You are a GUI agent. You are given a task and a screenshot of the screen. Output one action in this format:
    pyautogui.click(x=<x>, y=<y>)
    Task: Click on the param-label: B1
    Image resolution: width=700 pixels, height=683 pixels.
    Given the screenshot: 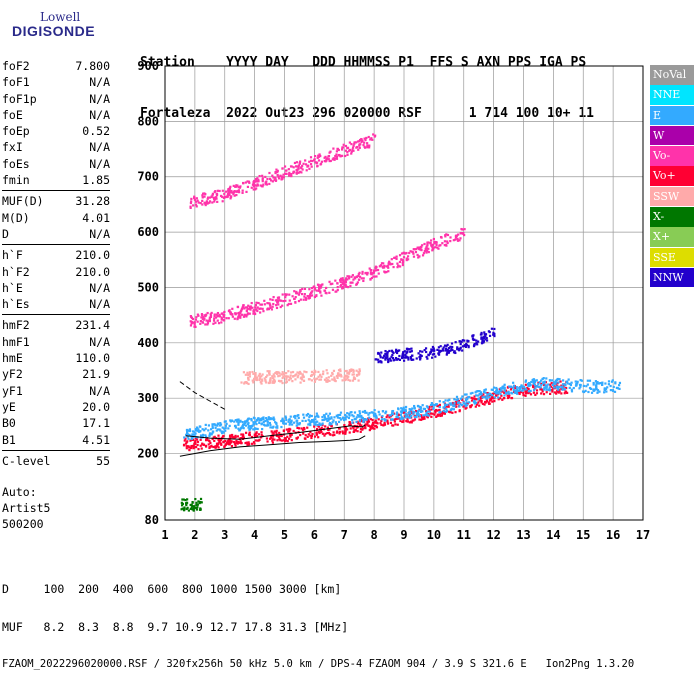 What is the action you would take?
    pyautogui.click(x=9, y=439)
    